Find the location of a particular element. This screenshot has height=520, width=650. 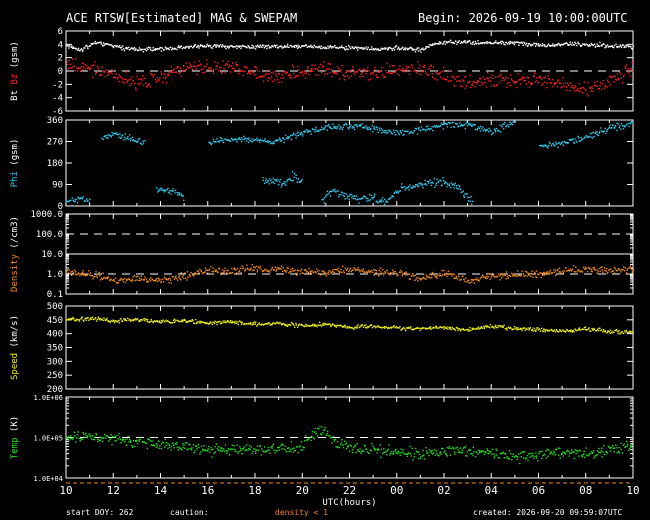

x-tick-label: 12 is located at coordinates (113, 490).